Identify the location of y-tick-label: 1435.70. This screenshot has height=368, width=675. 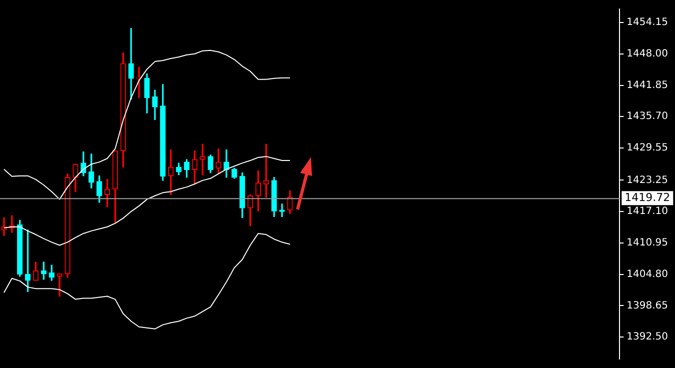
(647, 116).